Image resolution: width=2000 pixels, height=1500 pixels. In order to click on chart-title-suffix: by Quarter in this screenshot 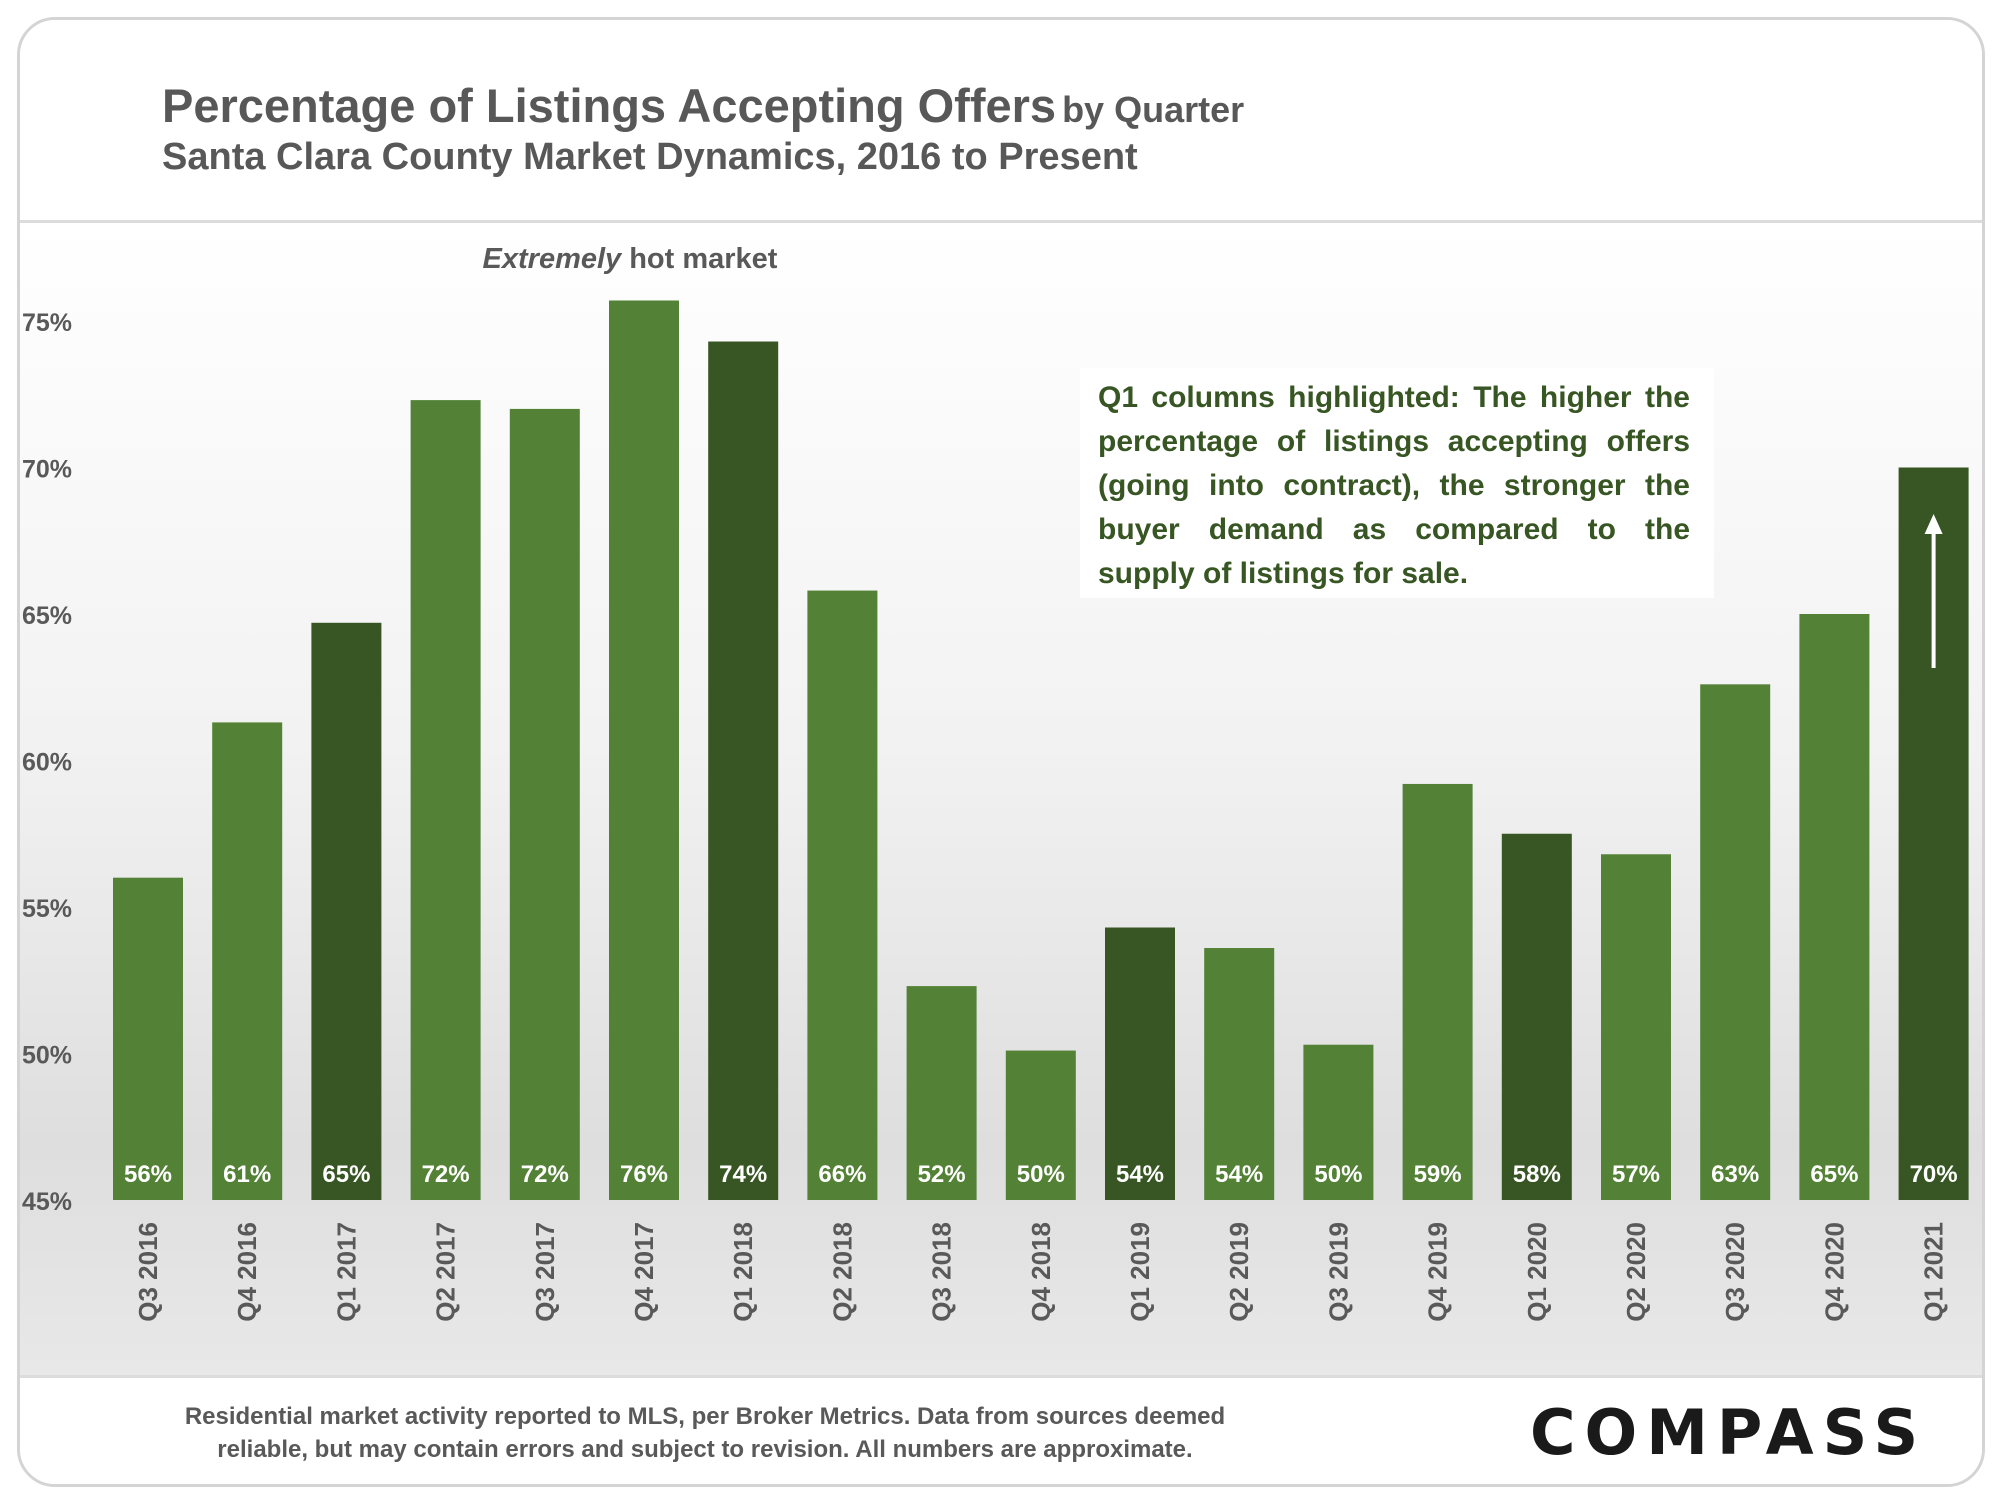, I will do `click(1153, 109)`.